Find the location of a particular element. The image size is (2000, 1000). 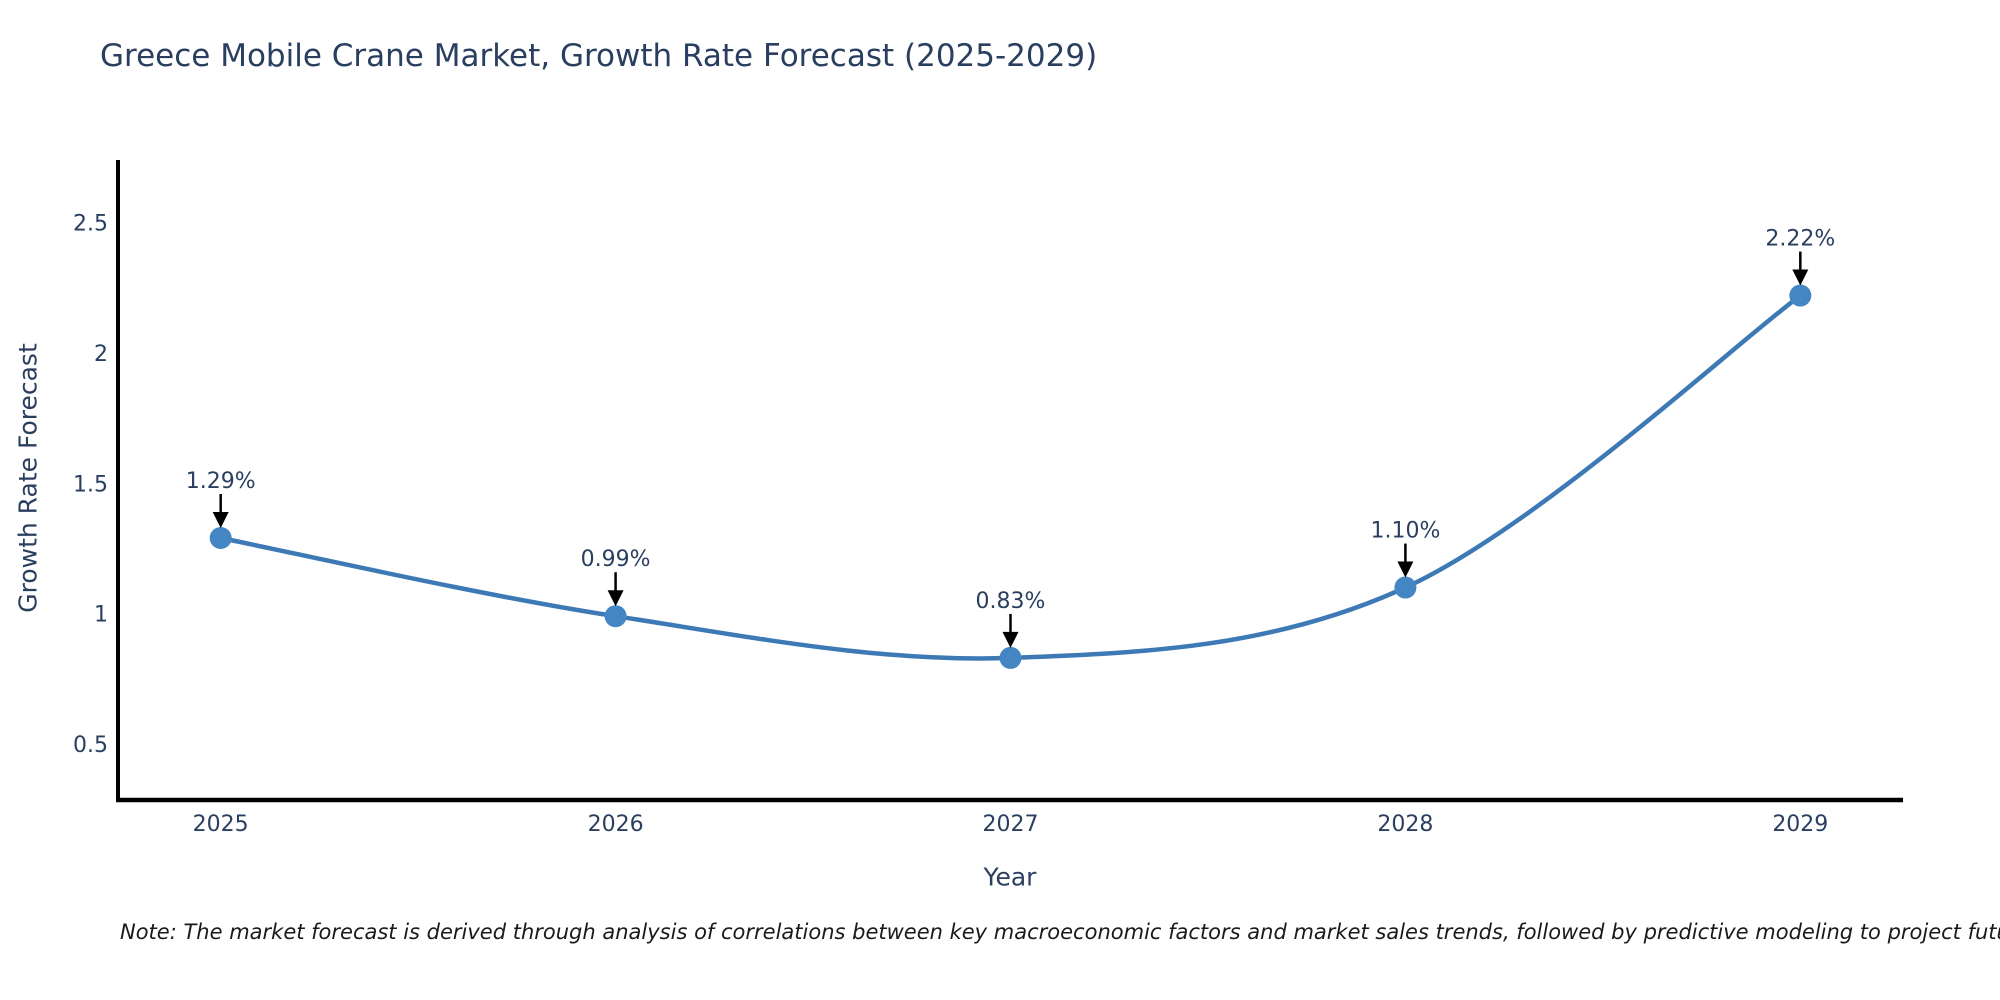

x-tick-label: 2028 is located at coordinates (1405, 824).